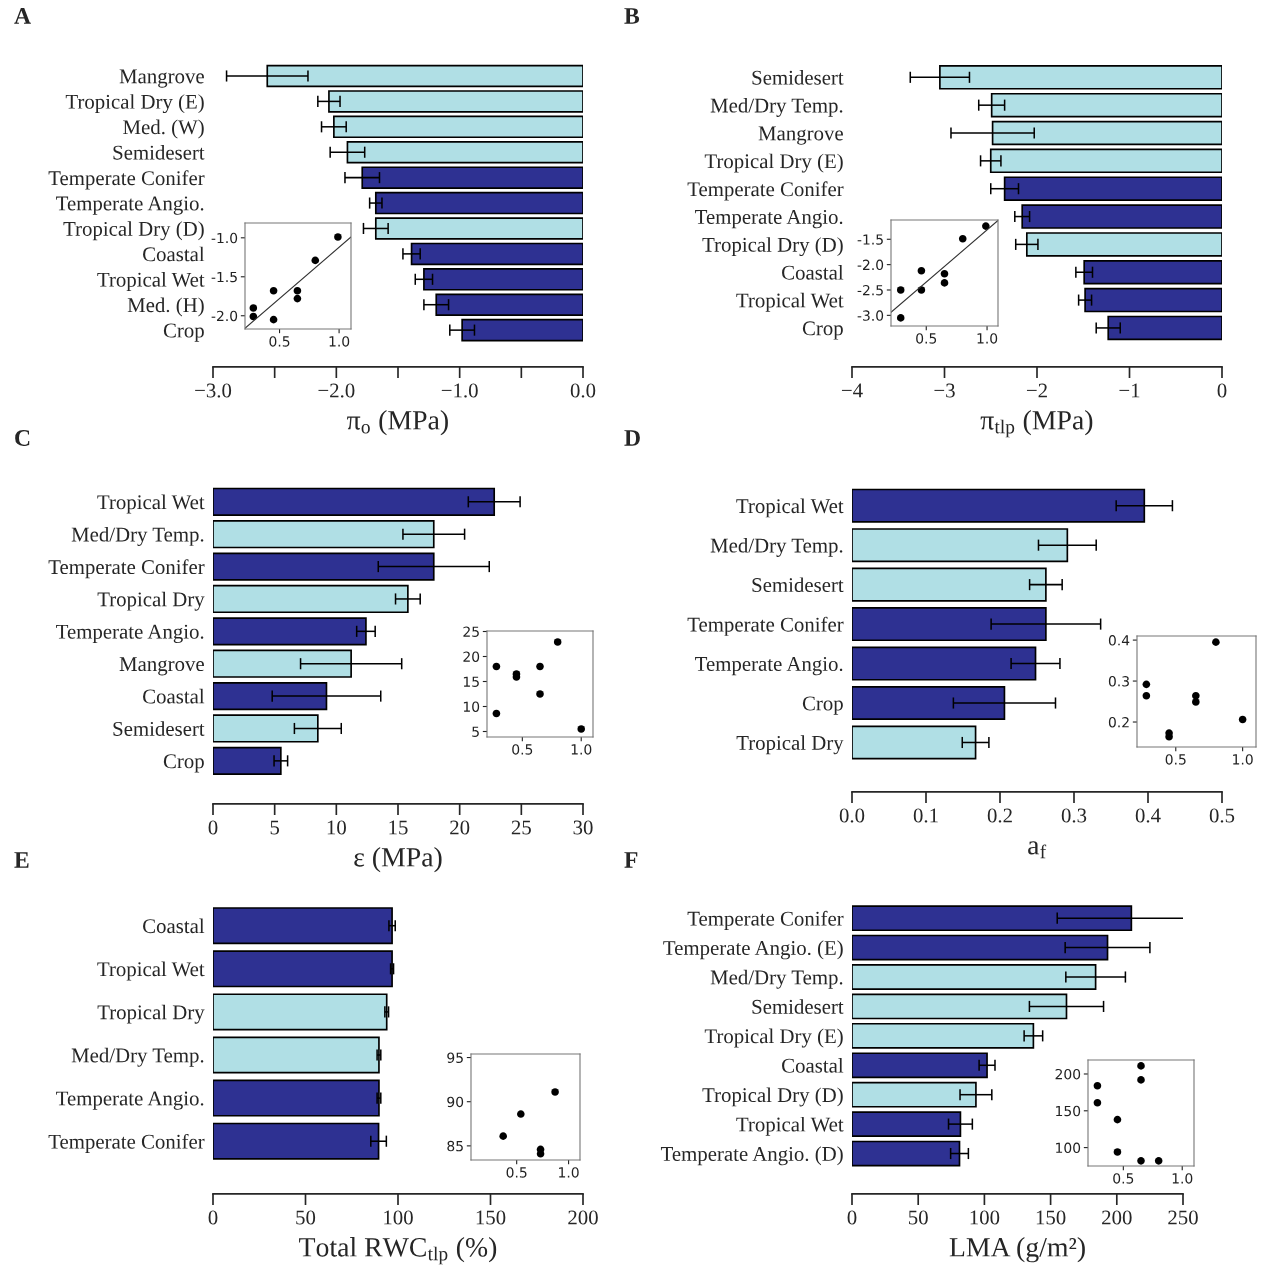  Describe the element at coordinates (925, 815) in the screenshot. I see `x-tick-label: 0.1` at that location.